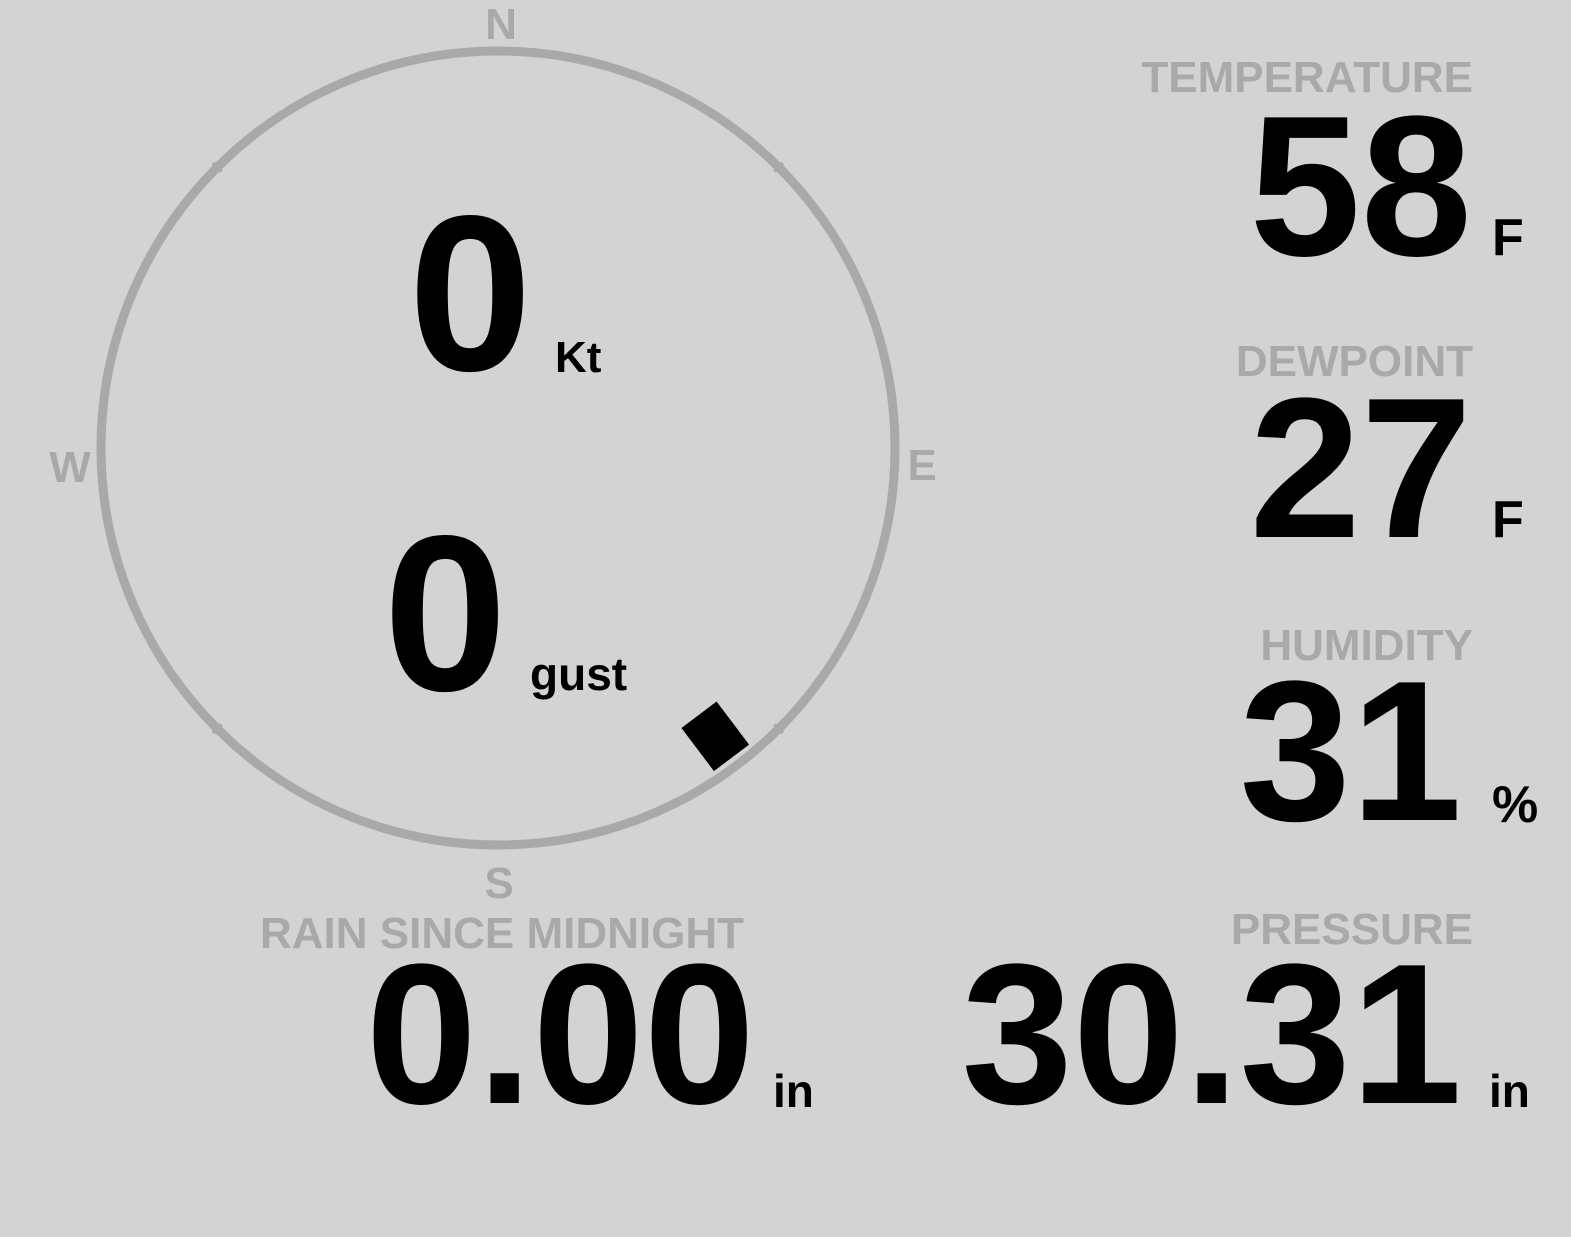 This screenshot has height=1237, width=1571. What do you see at coordinates (501, 24) in the screenshot?
I see `compass-north: N` at bounding box center [501, 24].